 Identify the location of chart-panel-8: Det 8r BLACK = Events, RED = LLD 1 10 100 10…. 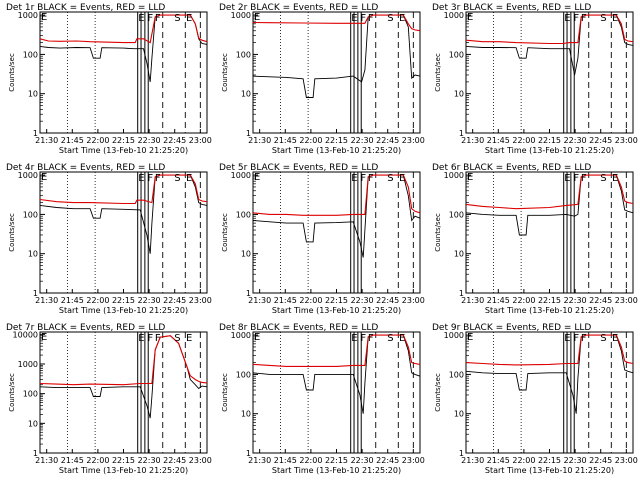
(319, 400).